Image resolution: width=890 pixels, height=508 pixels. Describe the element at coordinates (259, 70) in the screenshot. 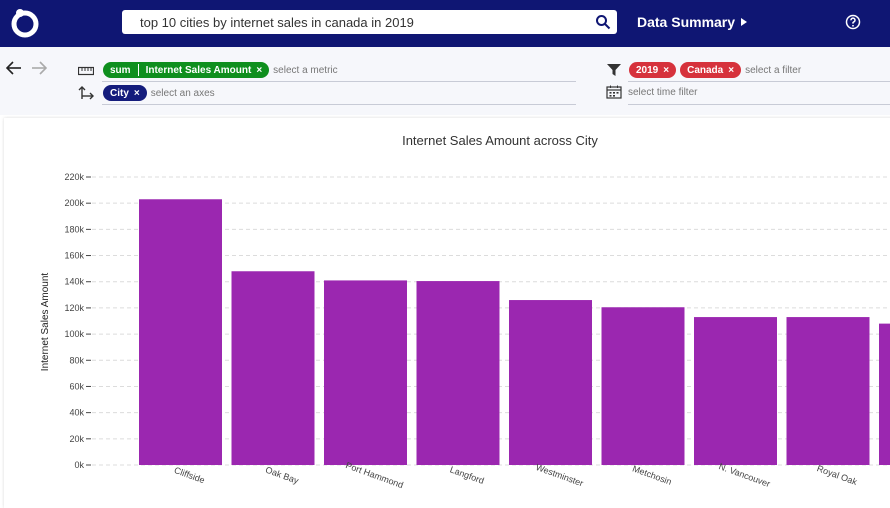

I see `remove-metric-icon: ×` at that location.